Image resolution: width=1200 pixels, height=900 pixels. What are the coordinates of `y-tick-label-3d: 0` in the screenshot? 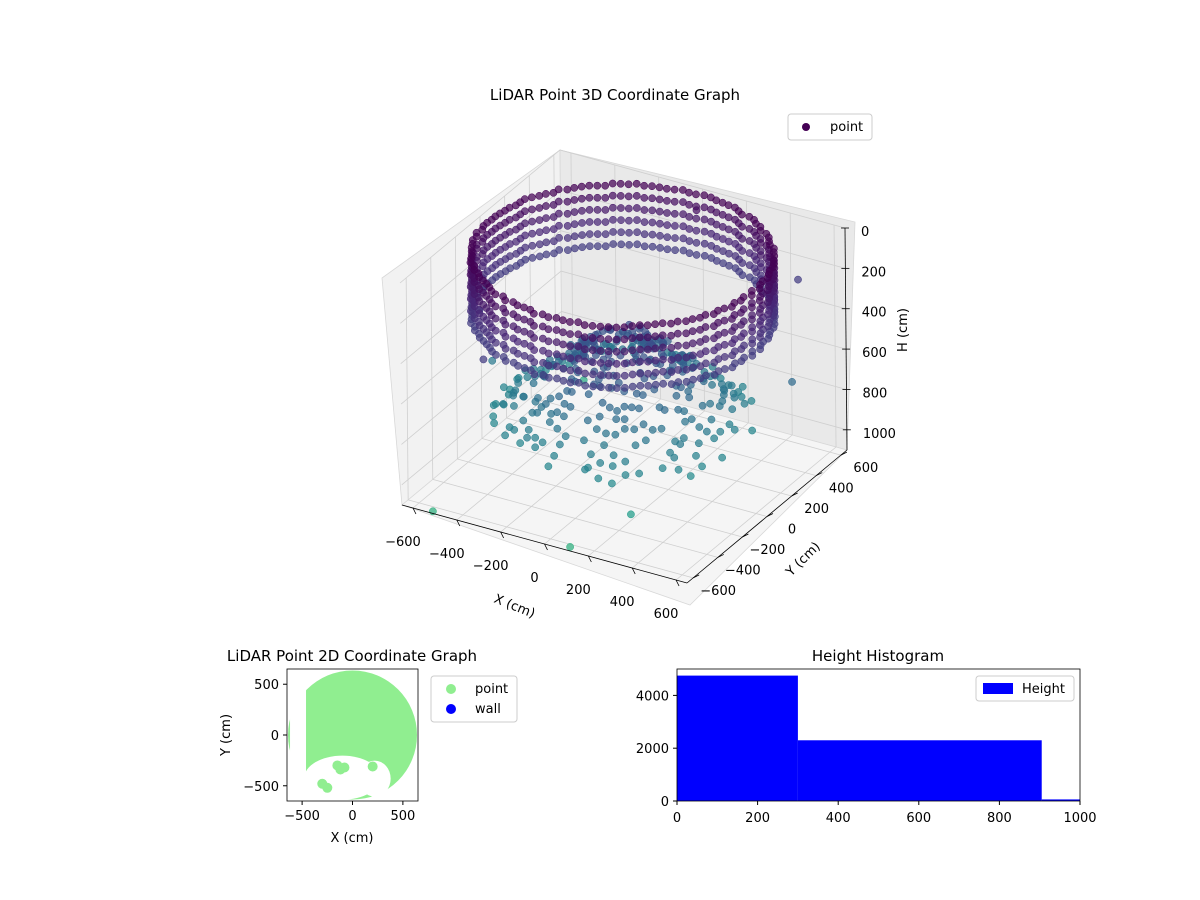 It's located at (792, 530).